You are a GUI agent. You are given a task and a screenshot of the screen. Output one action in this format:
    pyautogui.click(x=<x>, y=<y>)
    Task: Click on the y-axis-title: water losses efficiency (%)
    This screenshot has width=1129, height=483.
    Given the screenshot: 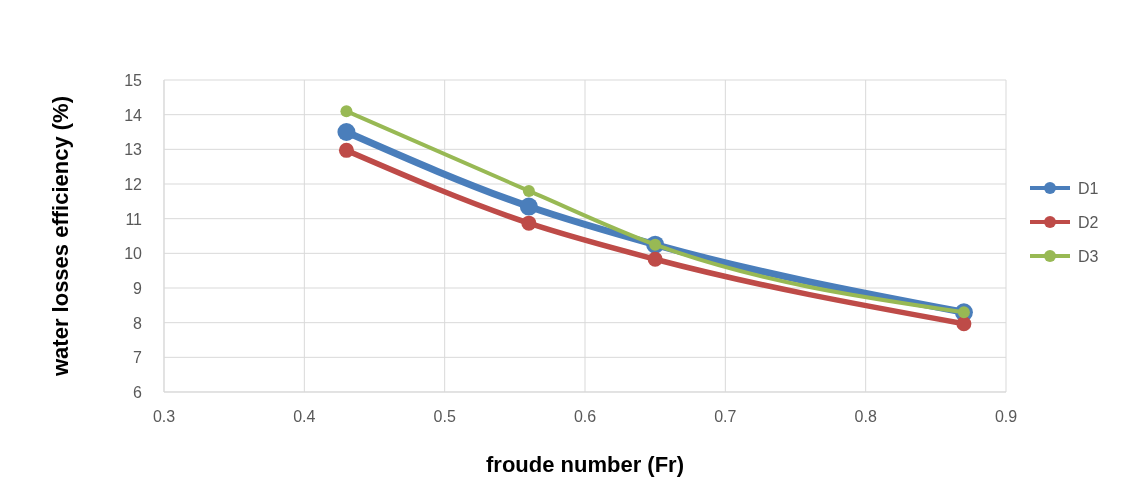 What is the action you would take?
    pyautogui.click(x=60, y=236)
    